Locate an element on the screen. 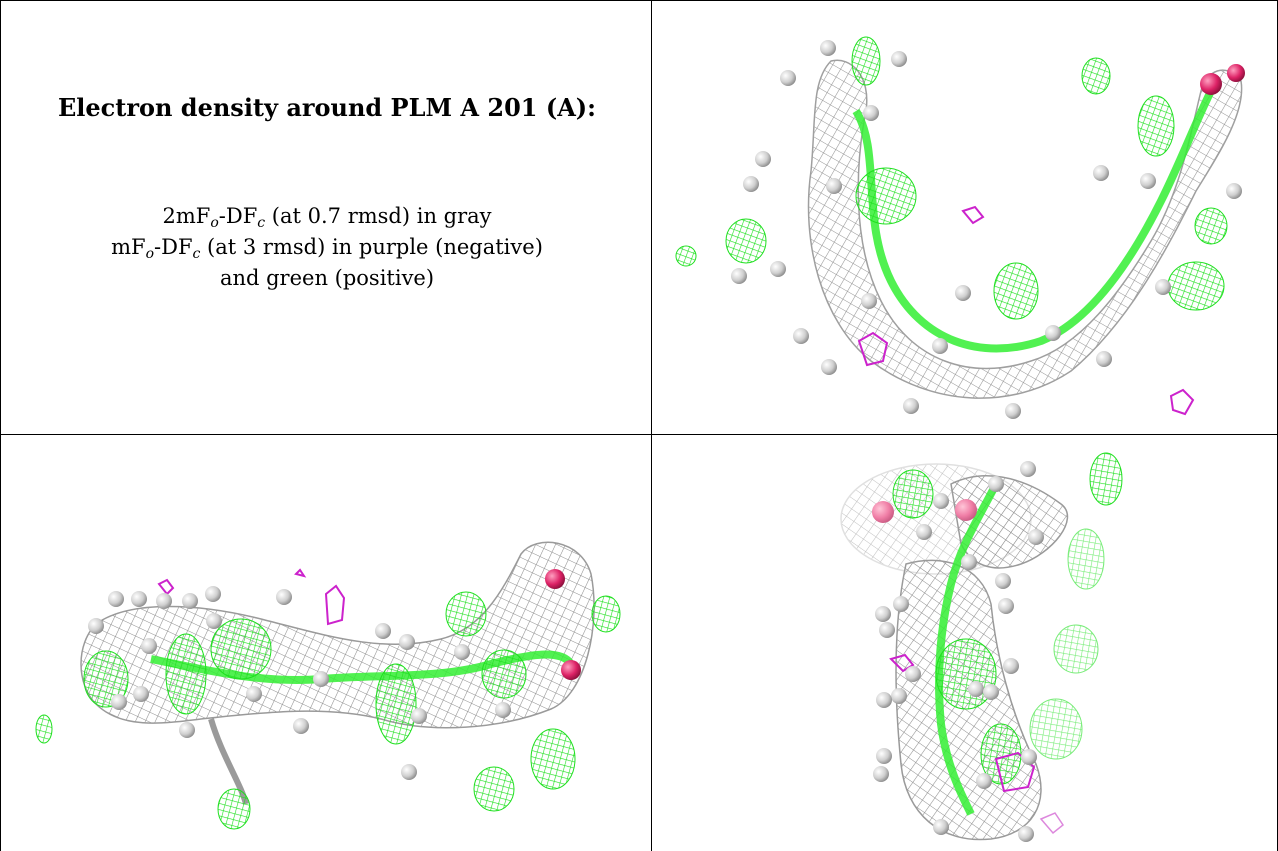 The width and height of the screenshot is (1278, 851). figure-heading: Electron density around PLM A 201 (A): is located at coordinates (327, 107).